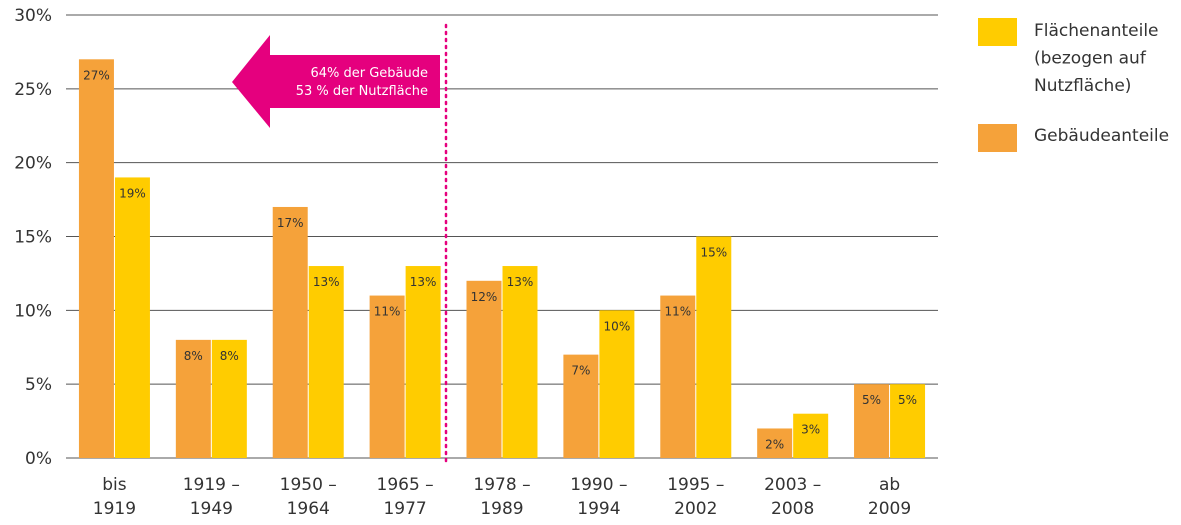  What do you see at coordinates (1101, 136) in the screenshot?
I see `legend-label: Gebäudeanteile` at bounding box center [1101, 136].